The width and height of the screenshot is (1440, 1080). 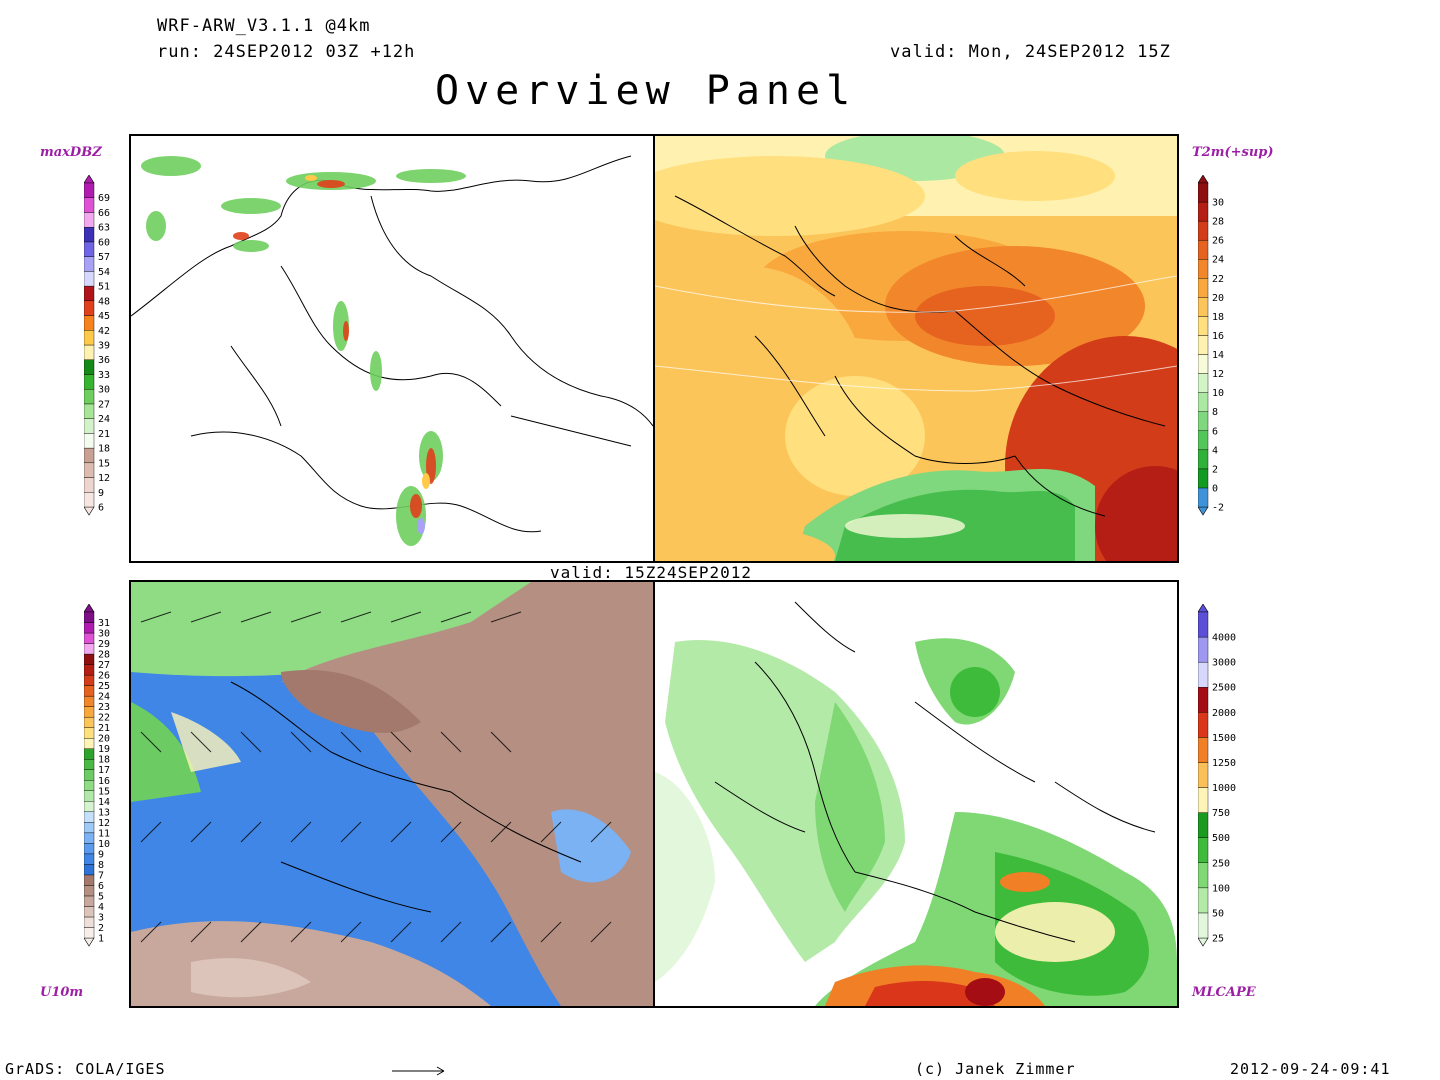 I want to click on maxdbz-map-graphic, so click(x=392, y=350).